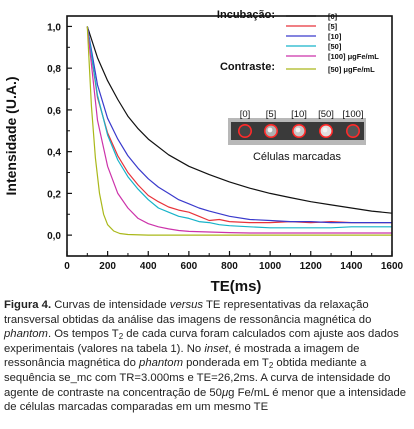  I want to click on x-tick-label: 1000, so click(270, 266).